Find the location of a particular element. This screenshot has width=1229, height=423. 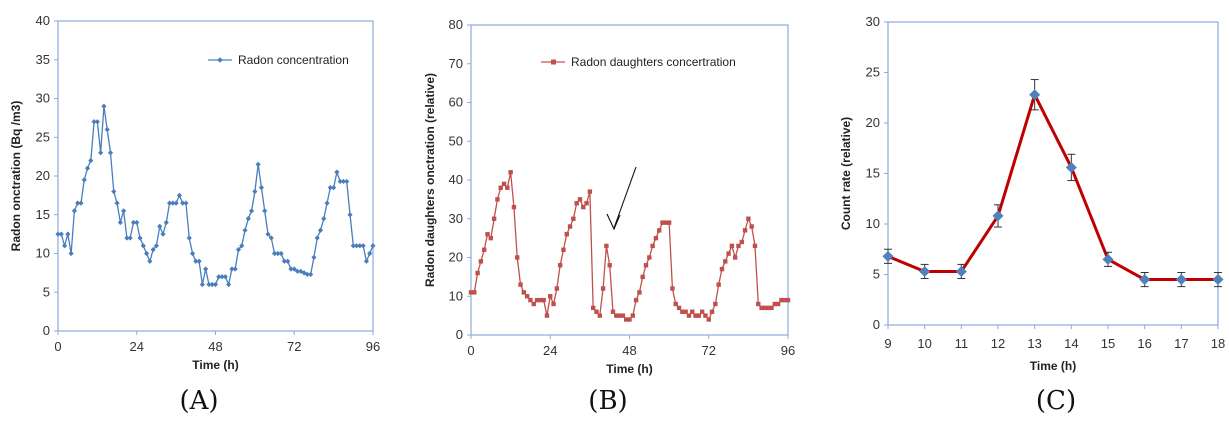

y-tick-label: 60 is located at coordinates (456, 102).